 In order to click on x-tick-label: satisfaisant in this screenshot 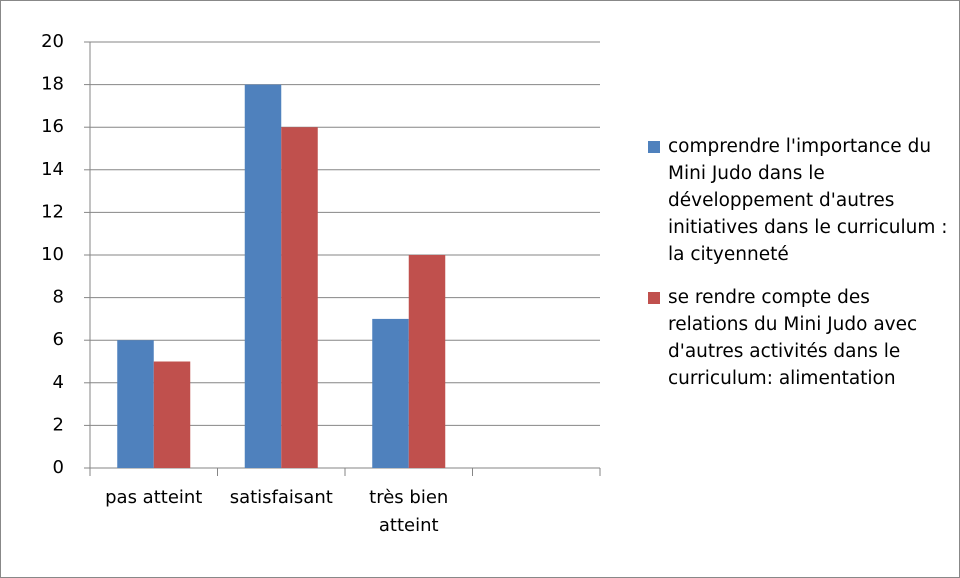, I will do `click(281, 497)`.